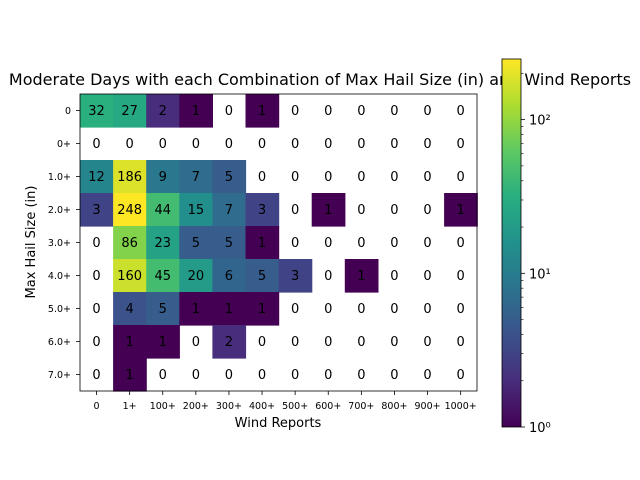  I want to click on x-tick-label: 900+, so click(428, 406).